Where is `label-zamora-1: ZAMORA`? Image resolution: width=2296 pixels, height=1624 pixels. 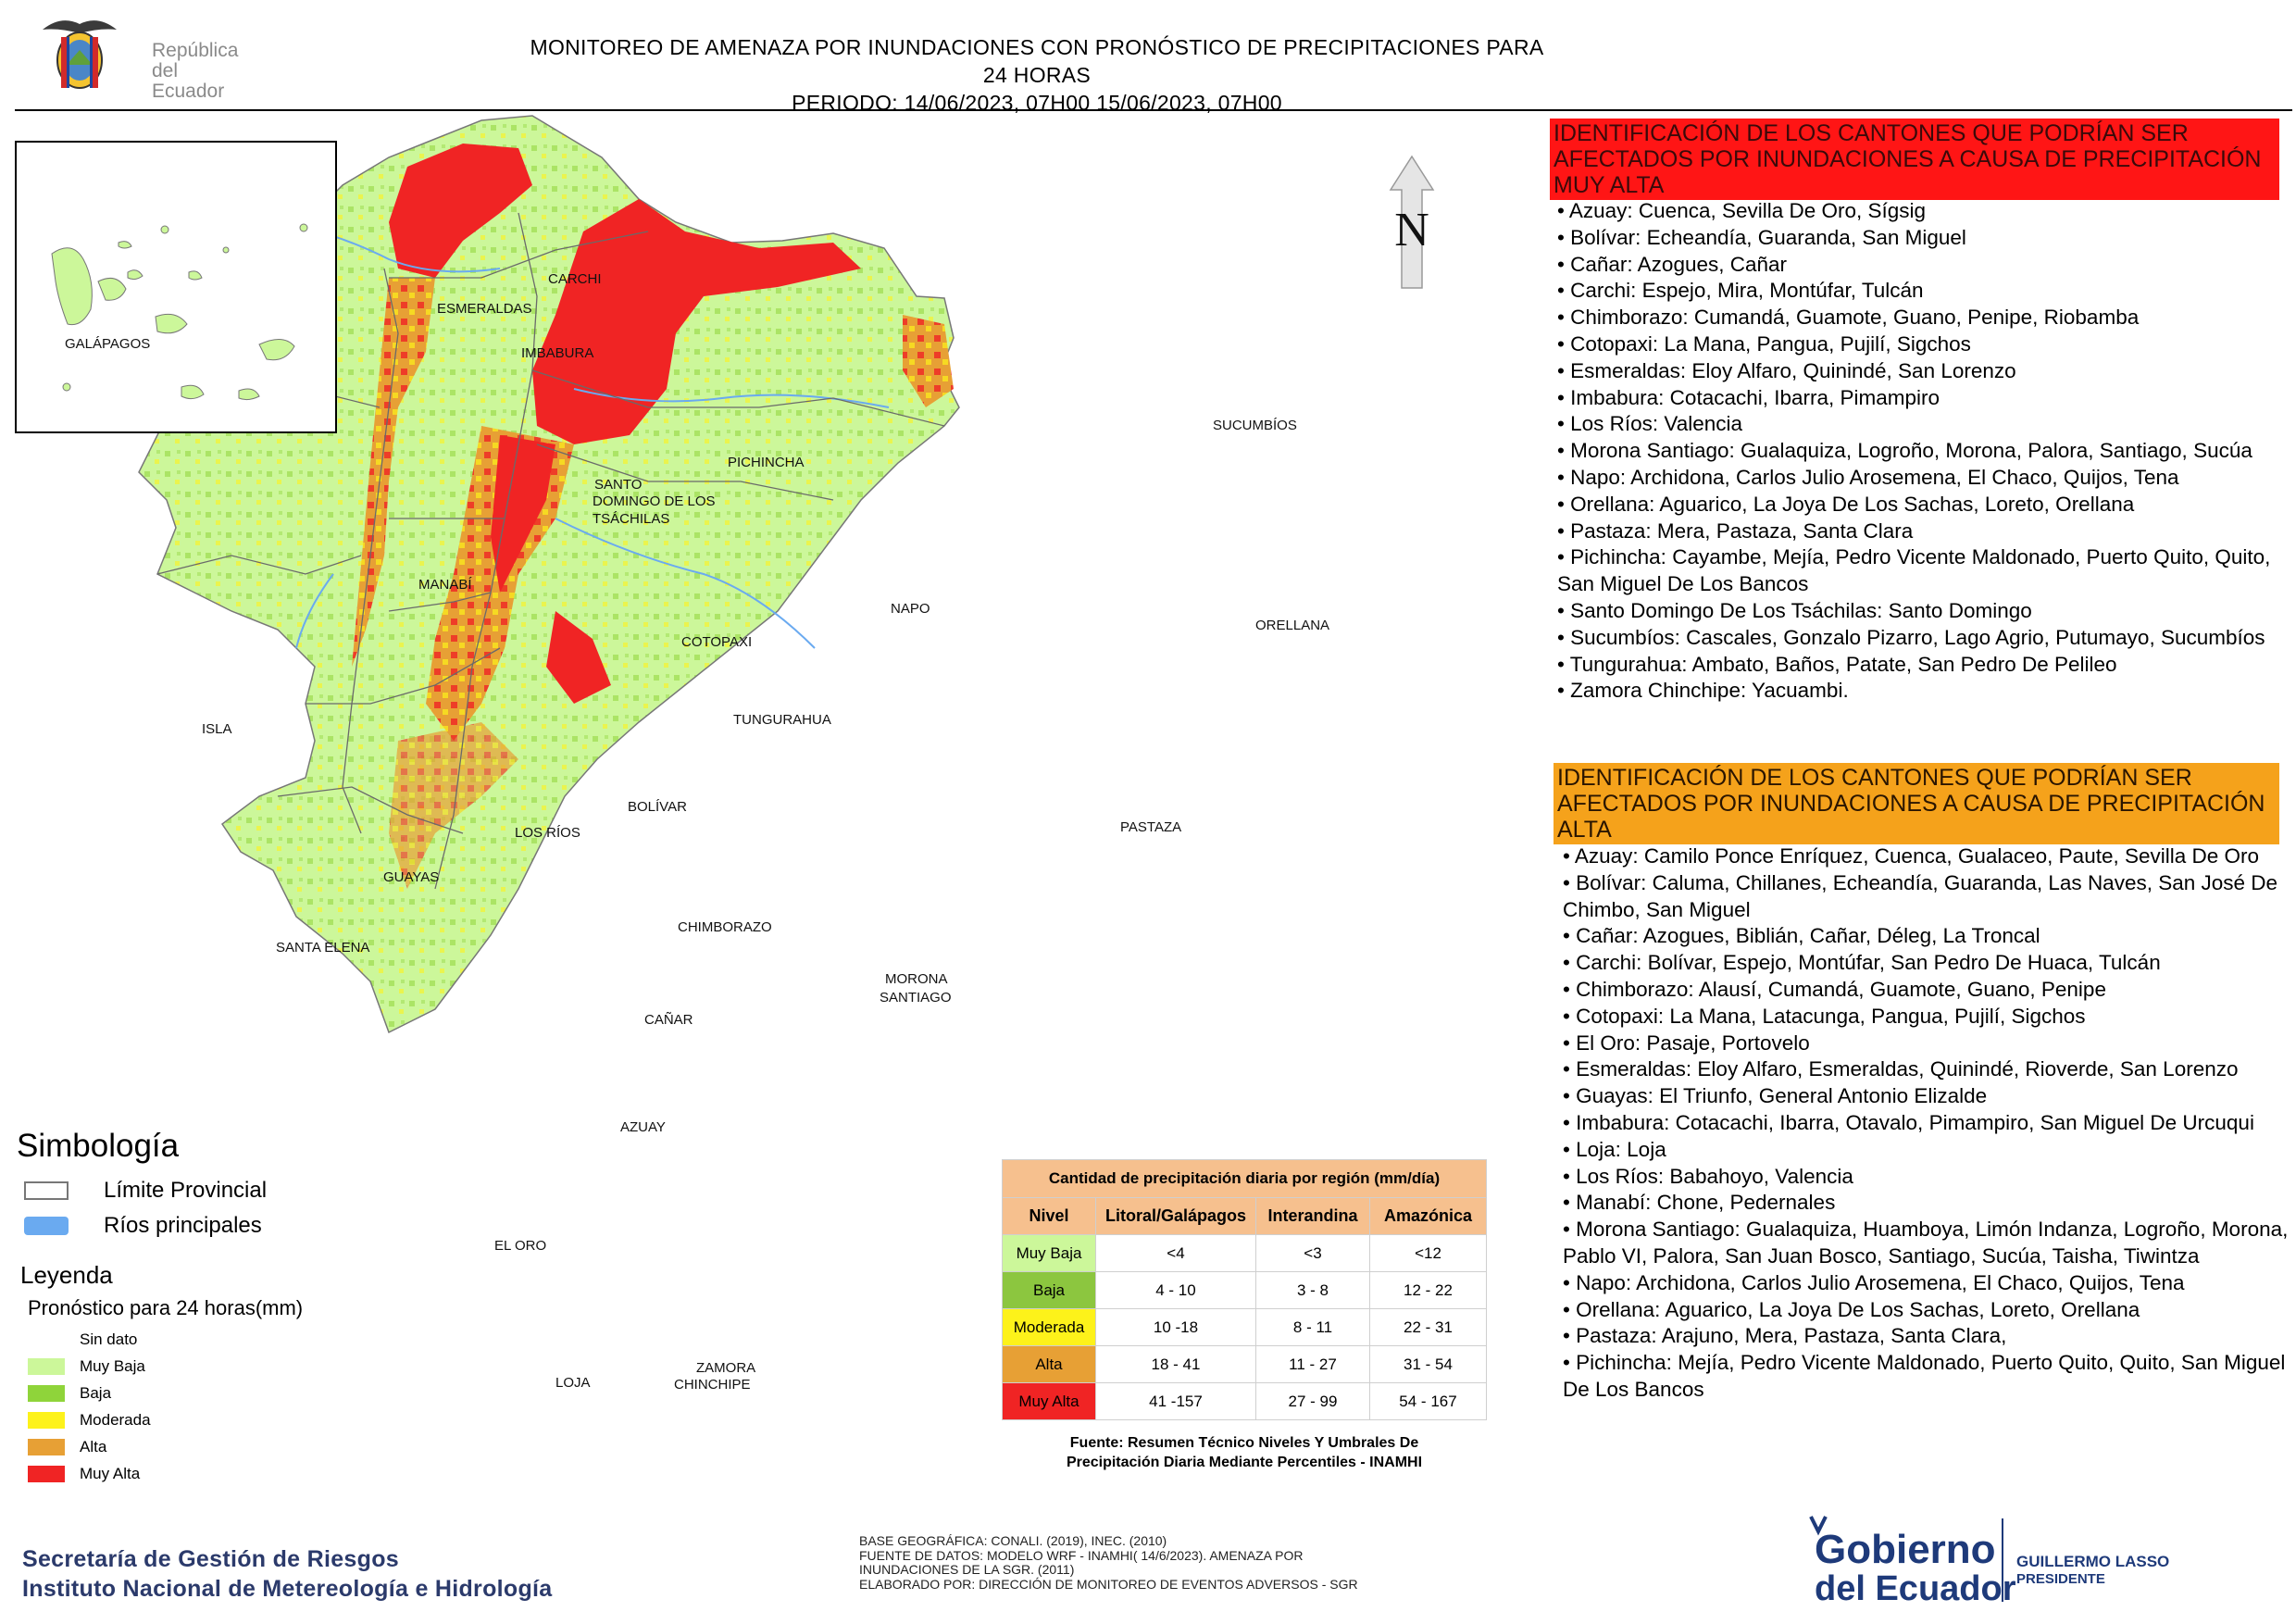
label-zamora-1: ZAMORA is located at coordinates (725, 1368).